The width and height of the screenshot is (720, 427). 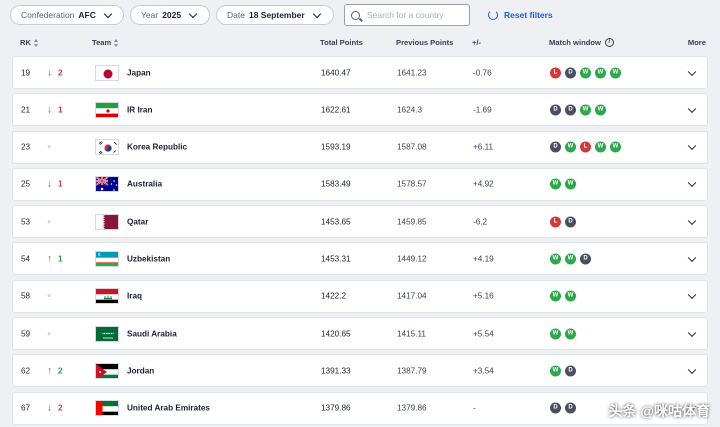 I want to click on watermark-logo-icon, so click(x=597, y=411).